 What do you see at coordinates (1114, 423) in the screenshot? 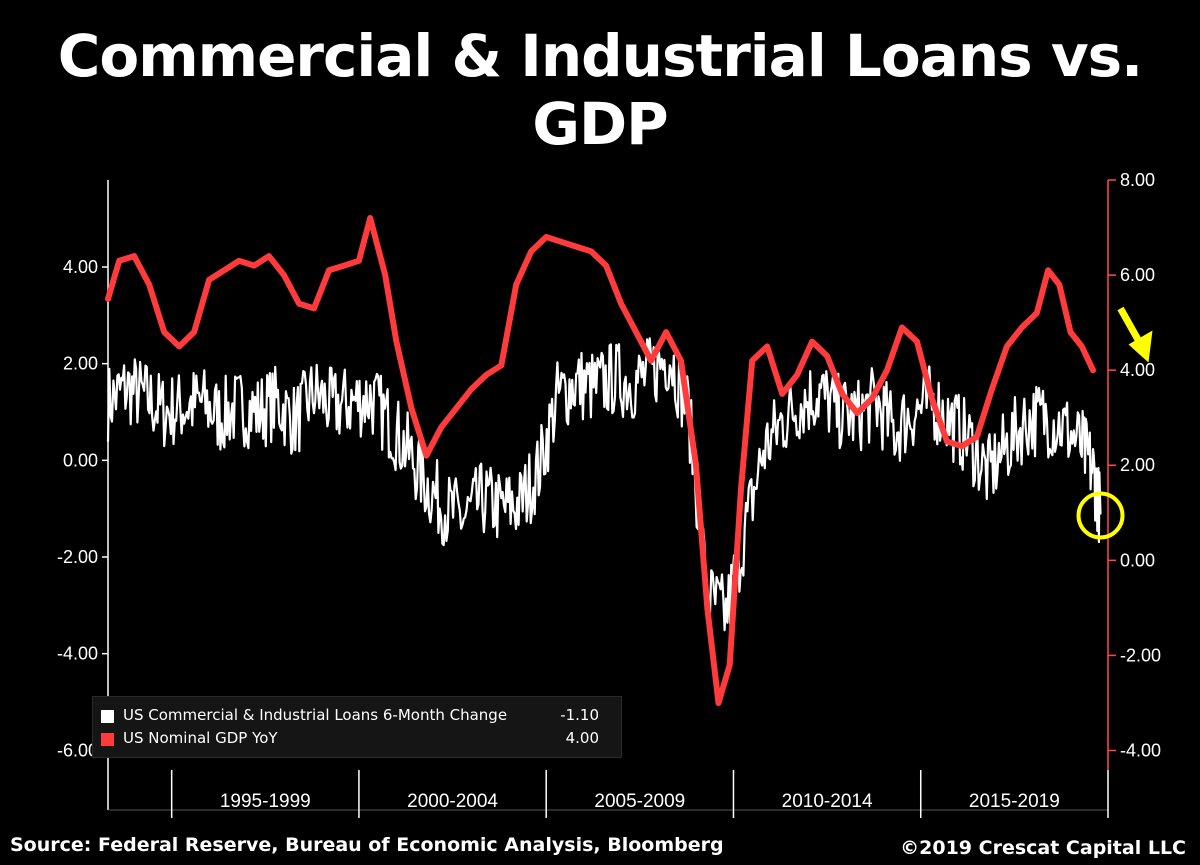
I see `annotation-layer` at bounding box center [1114, 423].